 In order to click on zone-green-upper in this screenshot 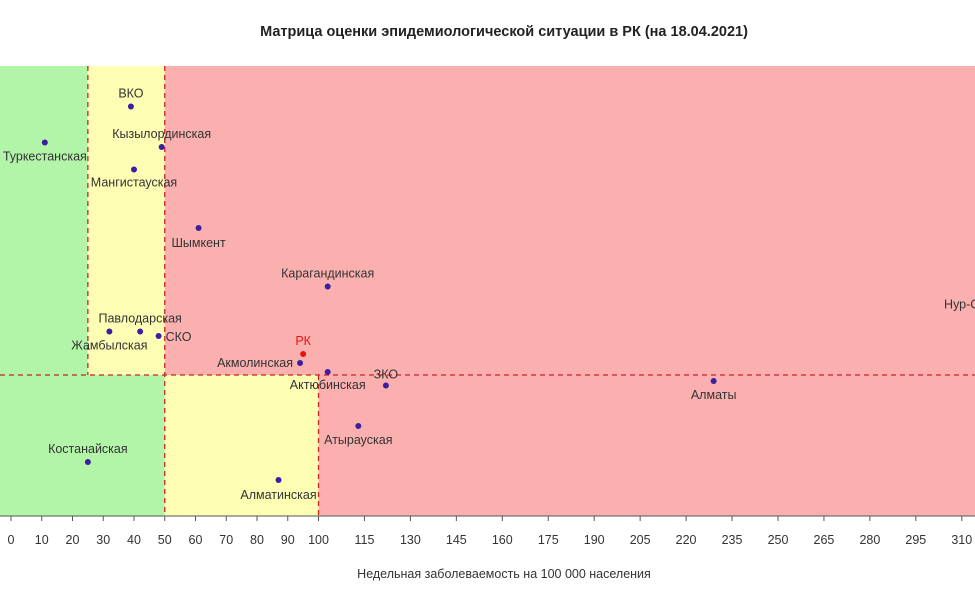, I will do `click(44, 220)`.